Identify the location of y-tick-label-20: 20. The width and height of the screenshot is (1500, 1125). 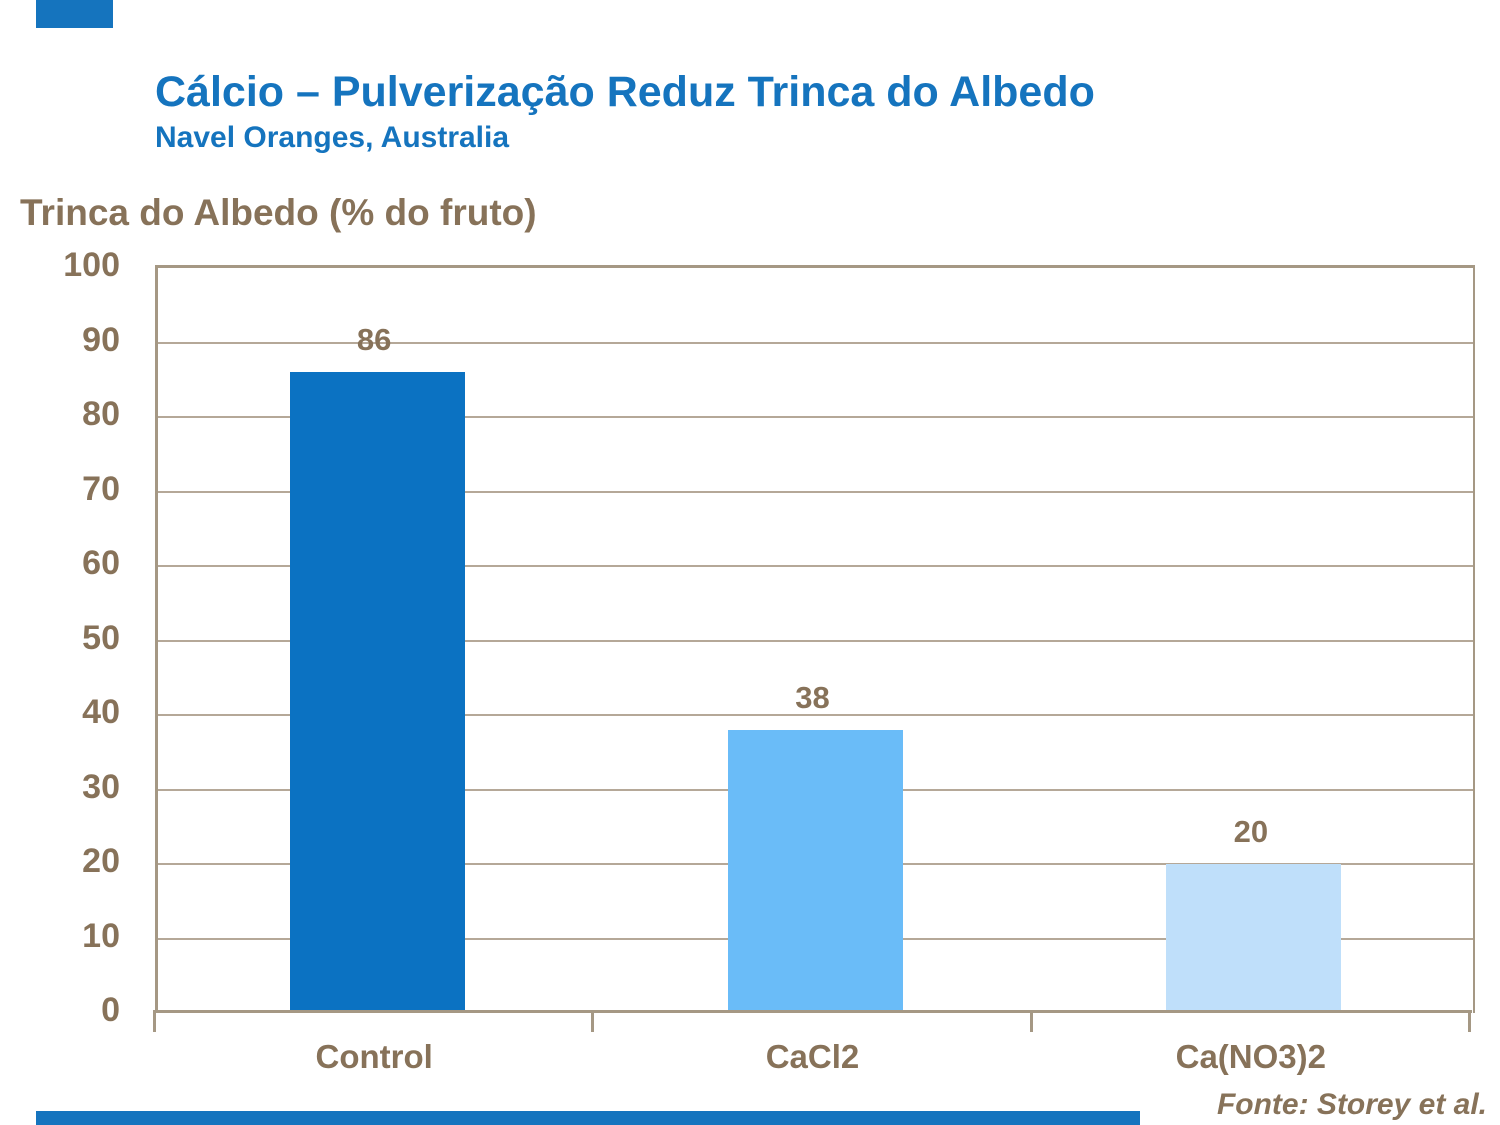
(101, 861).